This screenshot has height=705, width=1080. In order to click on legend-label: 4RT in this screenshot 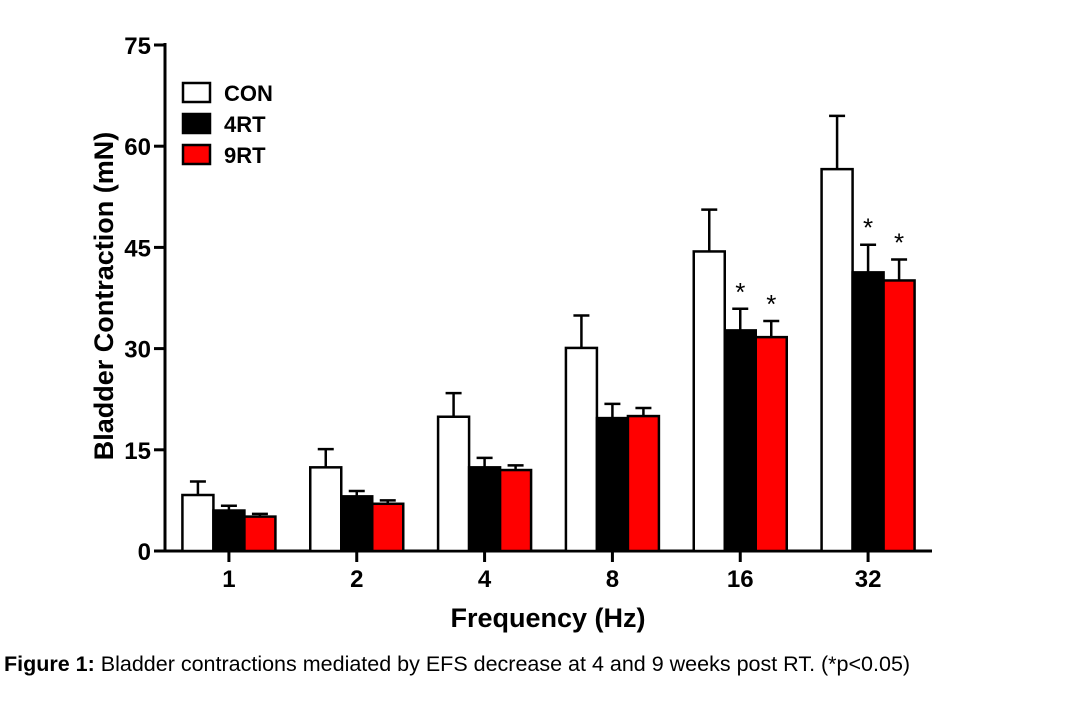, I will do `click(245, 124)`.